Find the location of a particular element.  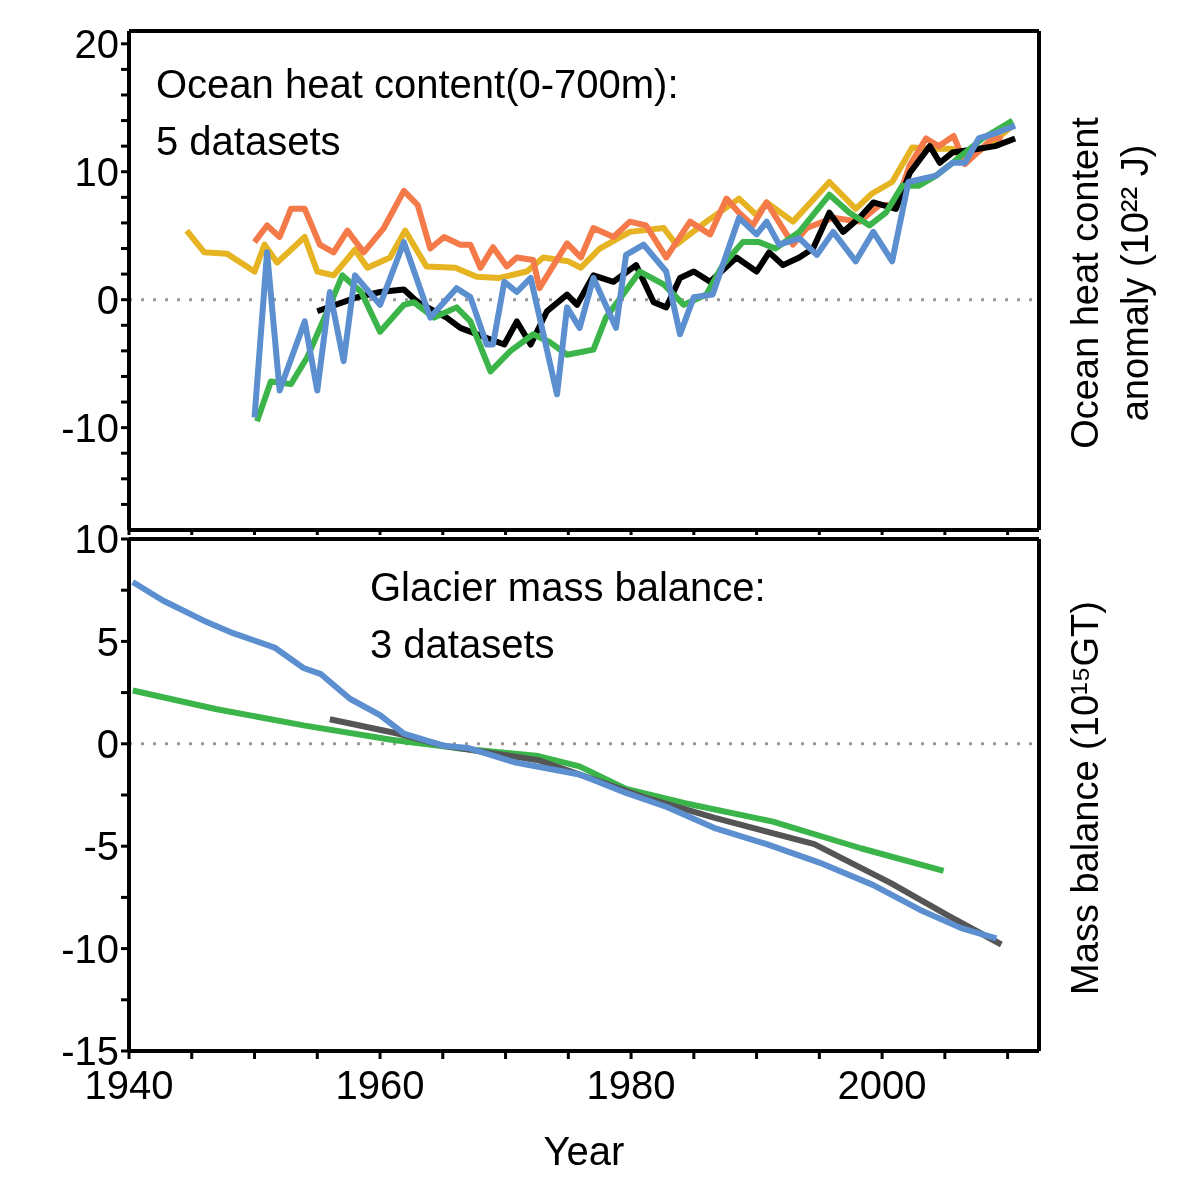

x-tick-label: 1960 is located at coordinates (380, 1085).